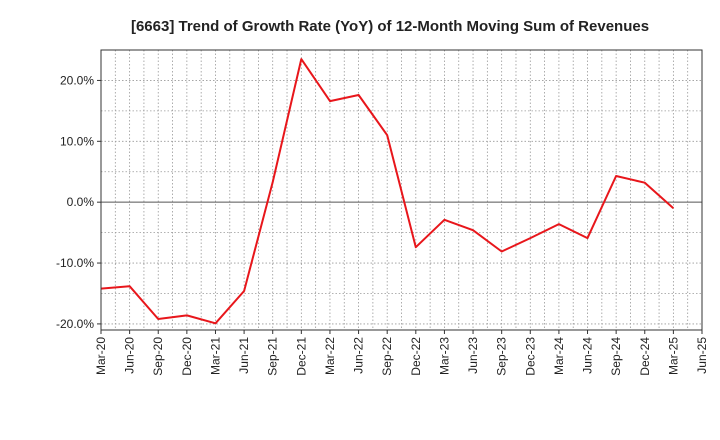  I want to click on x-tick-label: Dec-24, so click(645, 356).